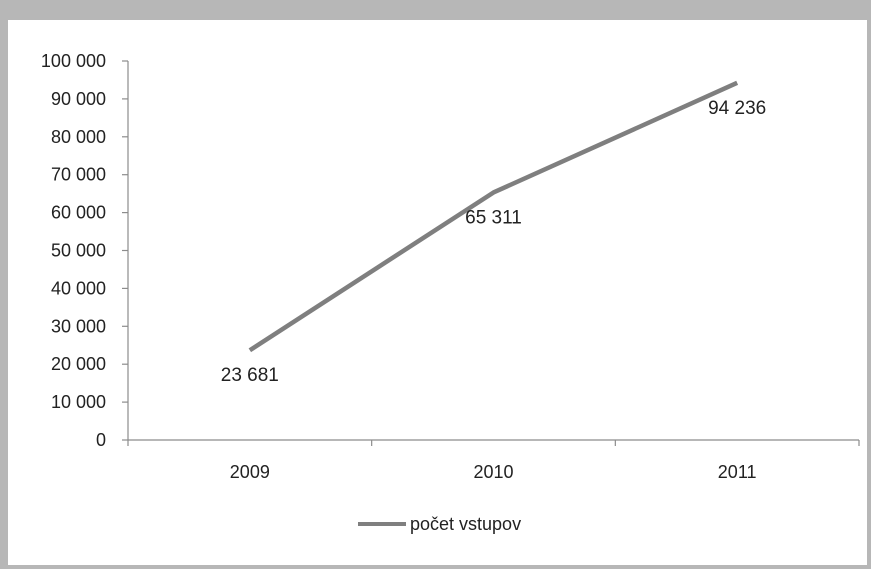  What do you see at coordinates (78, 251) in the screenshot?
I see `y-tick-label: 50 000` at bounding box center [78, 251].